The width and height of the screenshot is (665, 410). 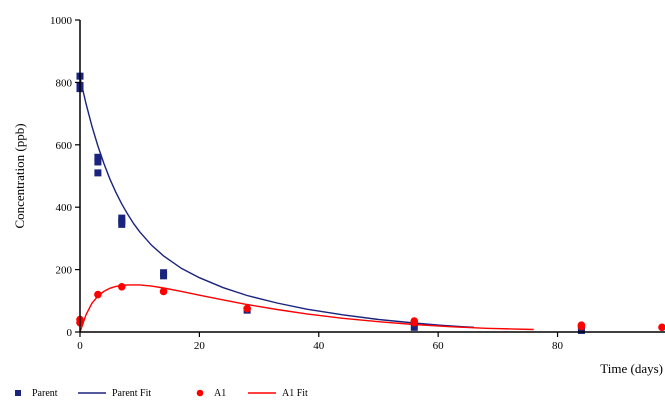 What do you see at coordinates (64, 208) in the screenshot?
I see `y-tick-label: 400` at bounding box center [64, 208].